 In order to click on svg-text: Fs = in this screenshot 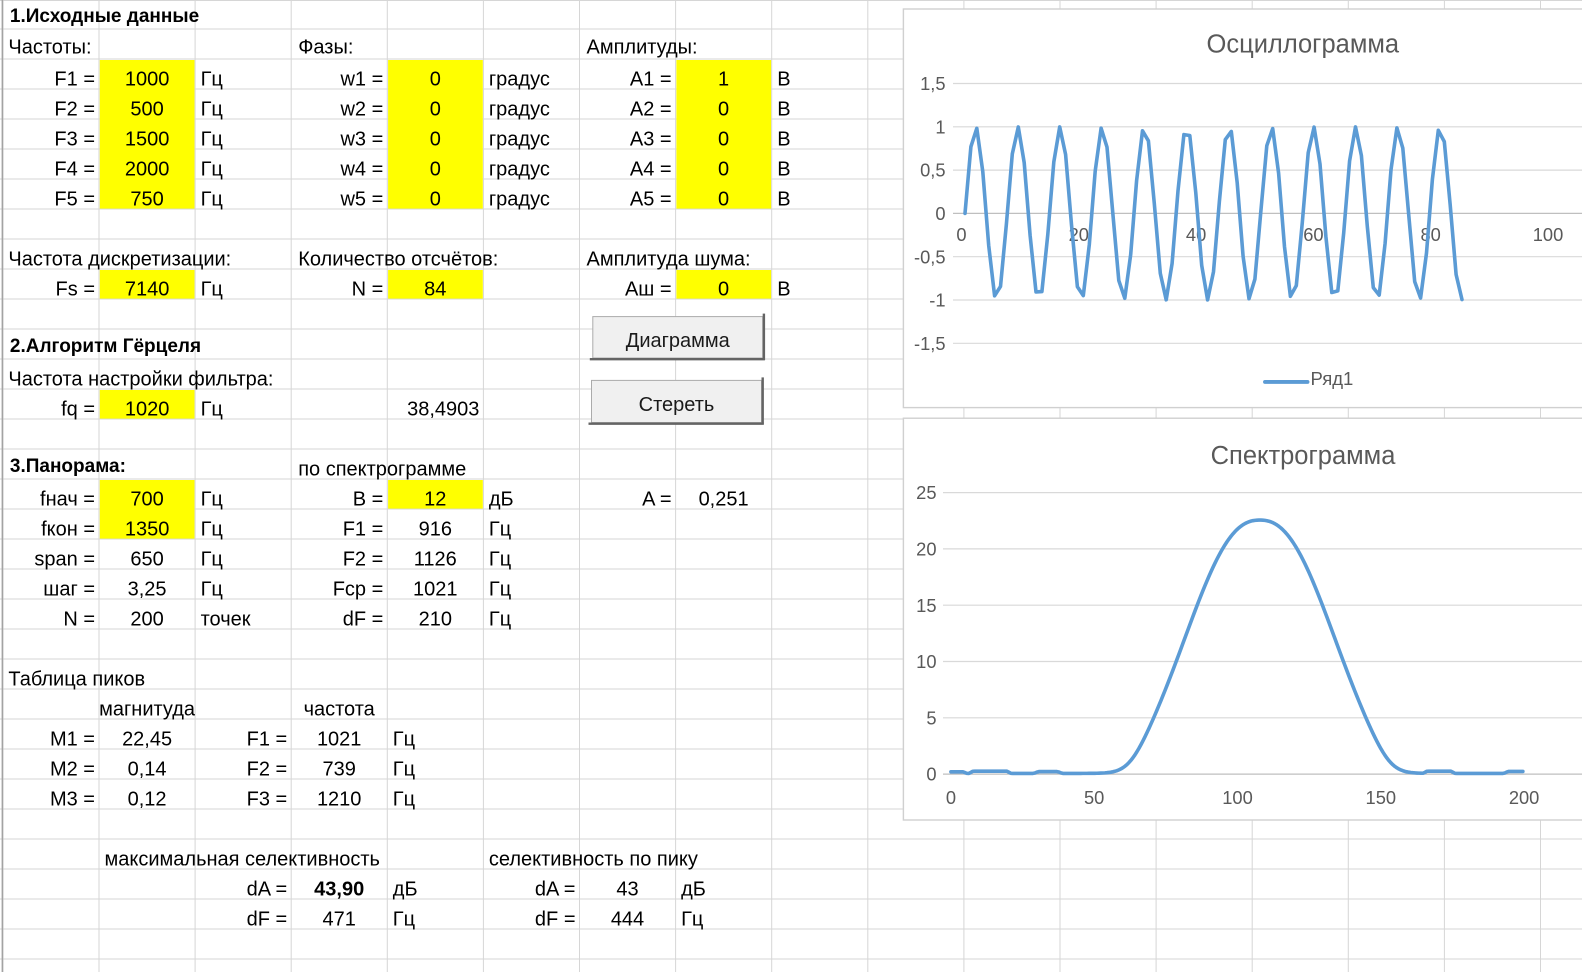, I will do `click(75, 290)`.